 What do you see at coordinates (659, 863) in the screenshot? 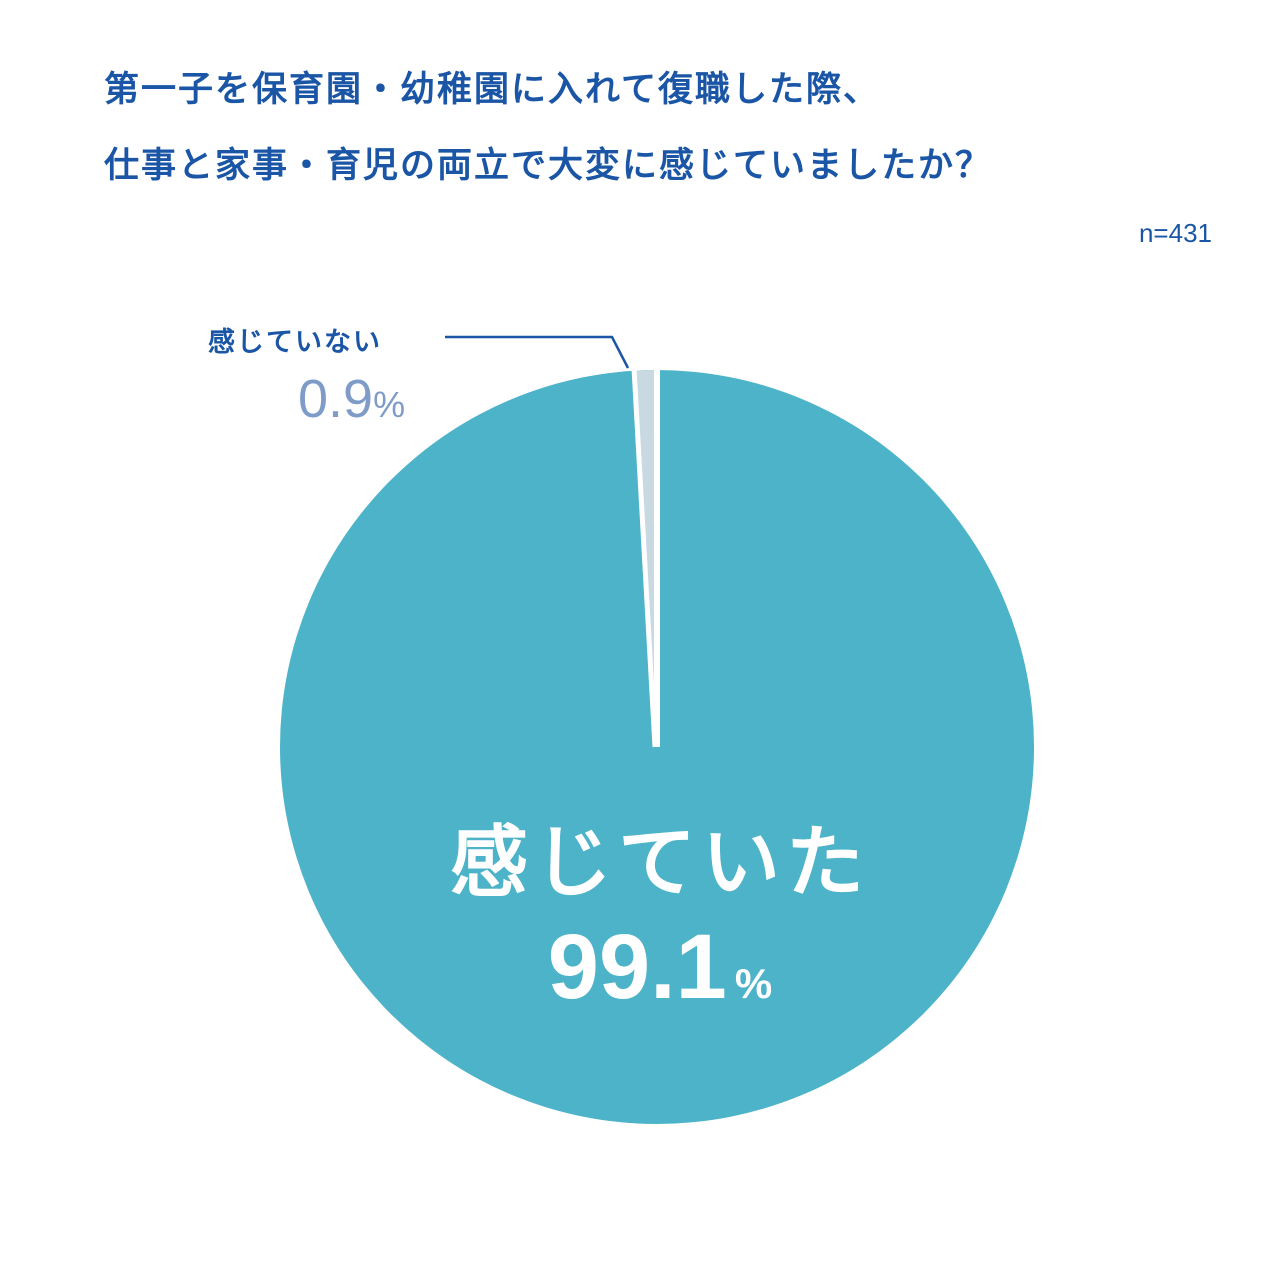
I see `label-felt: 感じていた` at bounding box center [659, 863].